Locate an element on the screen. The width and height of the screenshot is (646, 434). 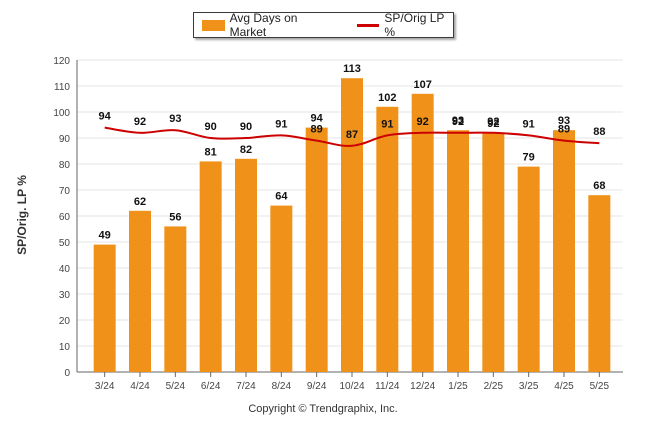
bar-data-label: 92 is located at coordinates (493, 124).